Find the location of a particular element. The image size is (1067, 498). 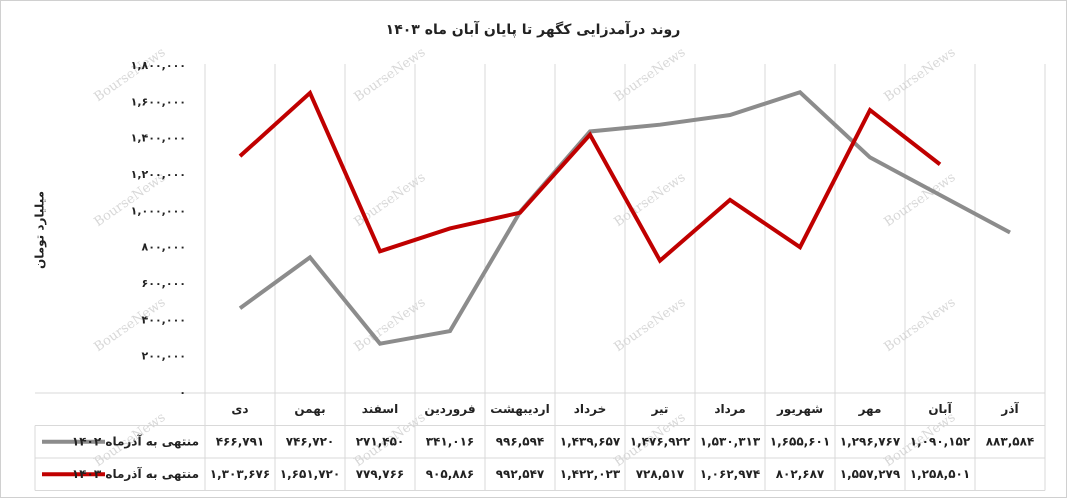

table-value: ۱,۶۵۱,۷۲۰ is located at coordinates (310, 474).